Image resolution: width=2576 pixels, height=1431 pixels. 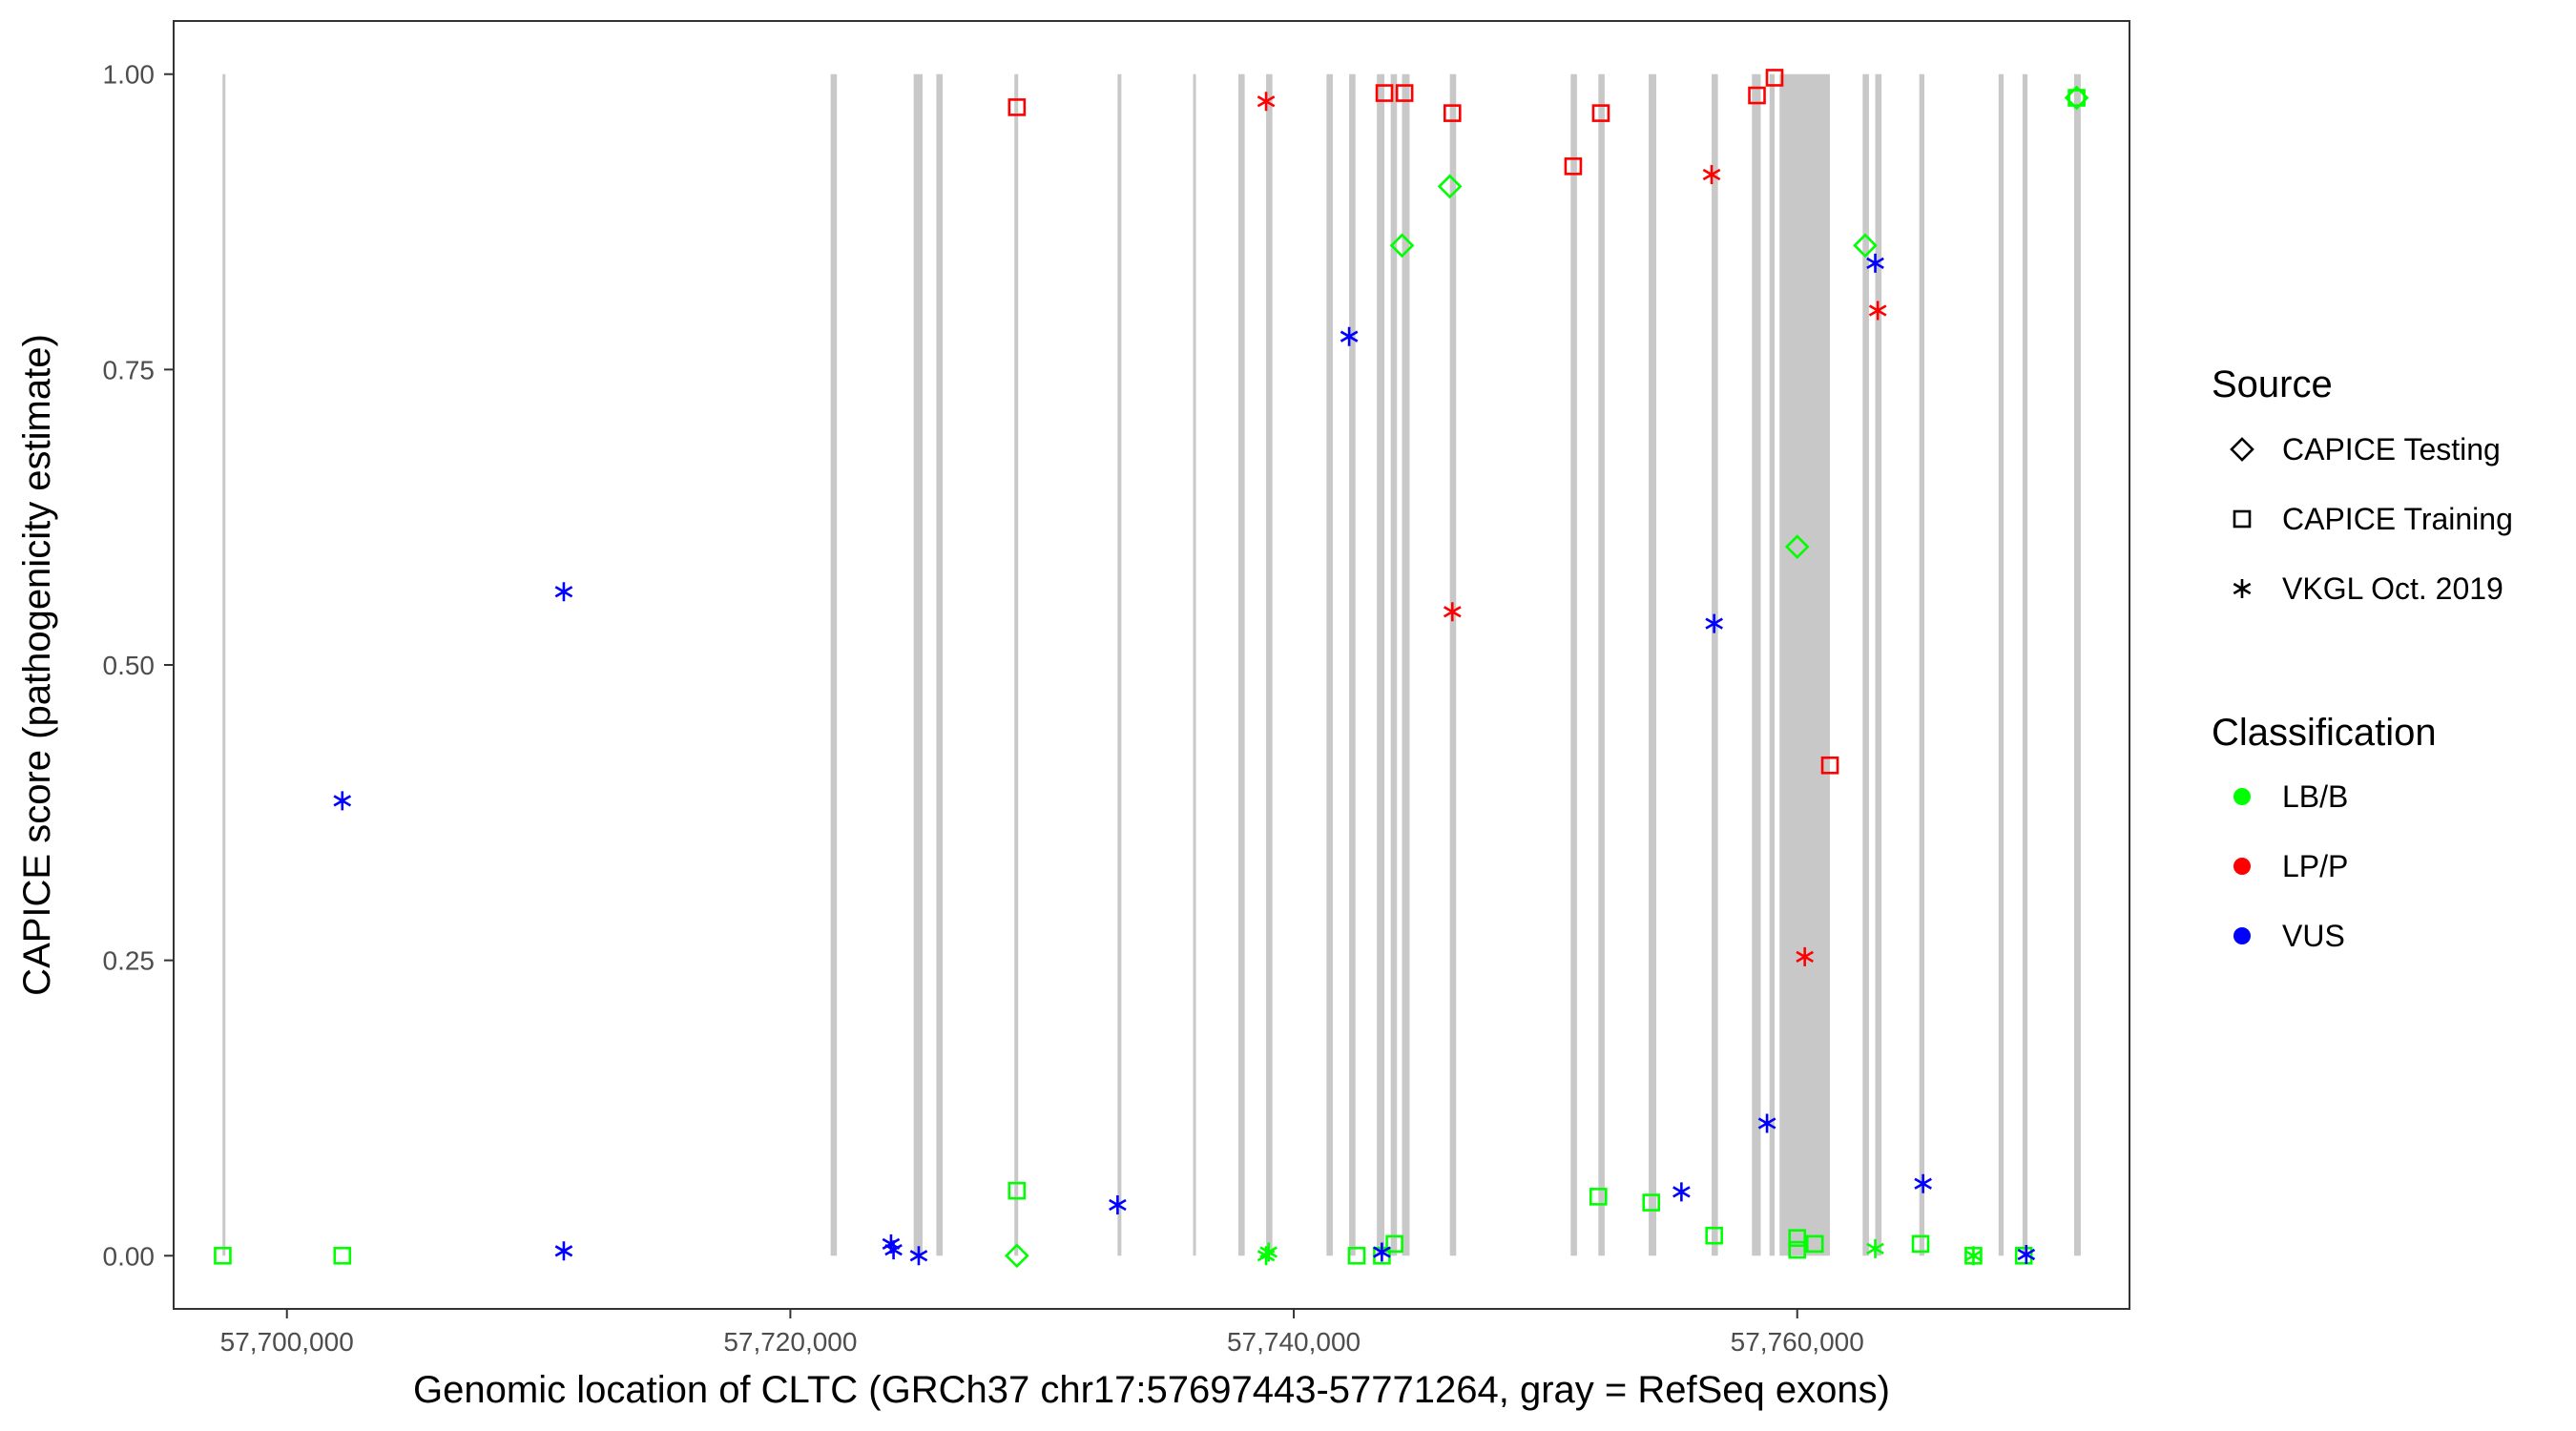 What do you see at coordinates (2242, 519) in the screenshot?
I see `legend-key-square` at bounding box center [2242, 519].